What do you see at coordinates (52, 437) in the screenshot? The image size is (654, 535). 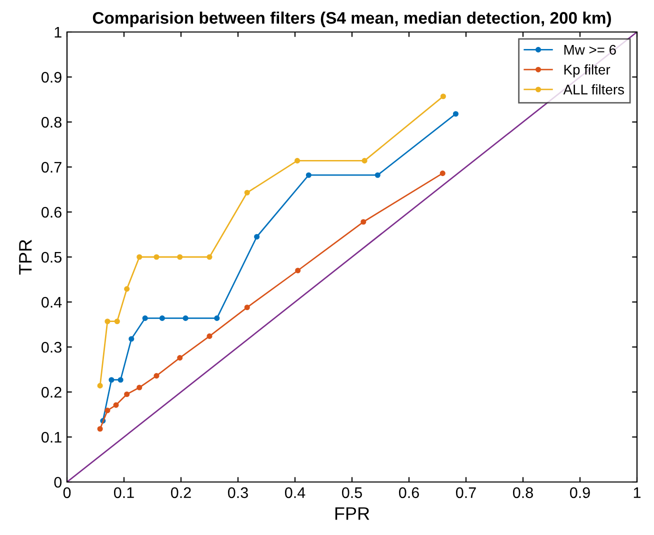 I see `y-tick-label: 0.1` at bounding box center [52, 437].